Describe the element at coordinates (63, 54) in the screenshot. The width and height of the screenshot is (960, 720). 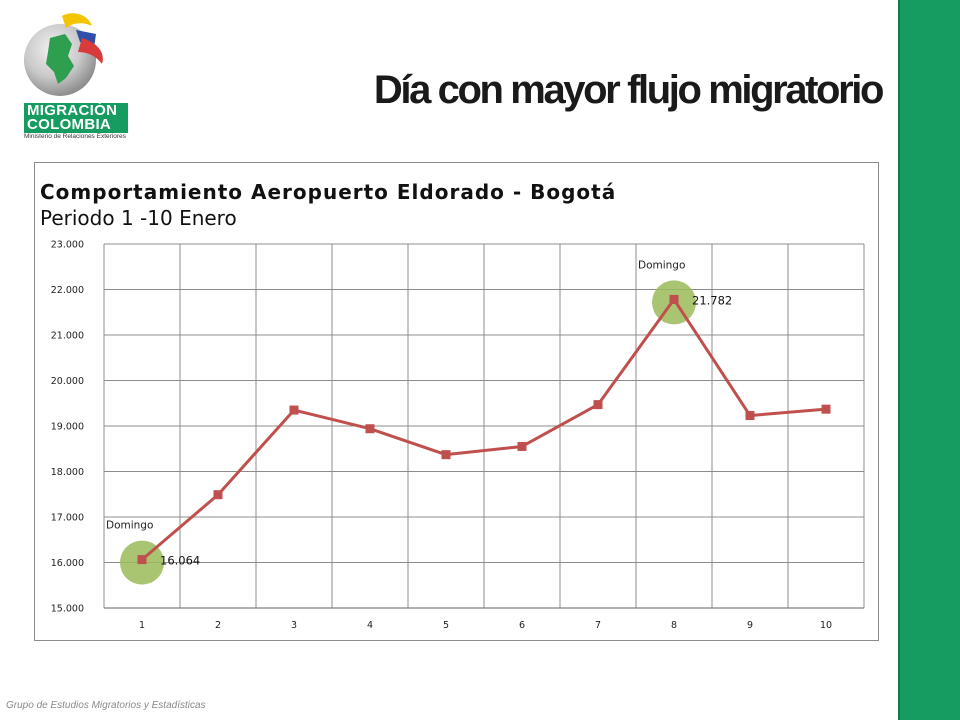
I see `globe-logo-icon` at that location.